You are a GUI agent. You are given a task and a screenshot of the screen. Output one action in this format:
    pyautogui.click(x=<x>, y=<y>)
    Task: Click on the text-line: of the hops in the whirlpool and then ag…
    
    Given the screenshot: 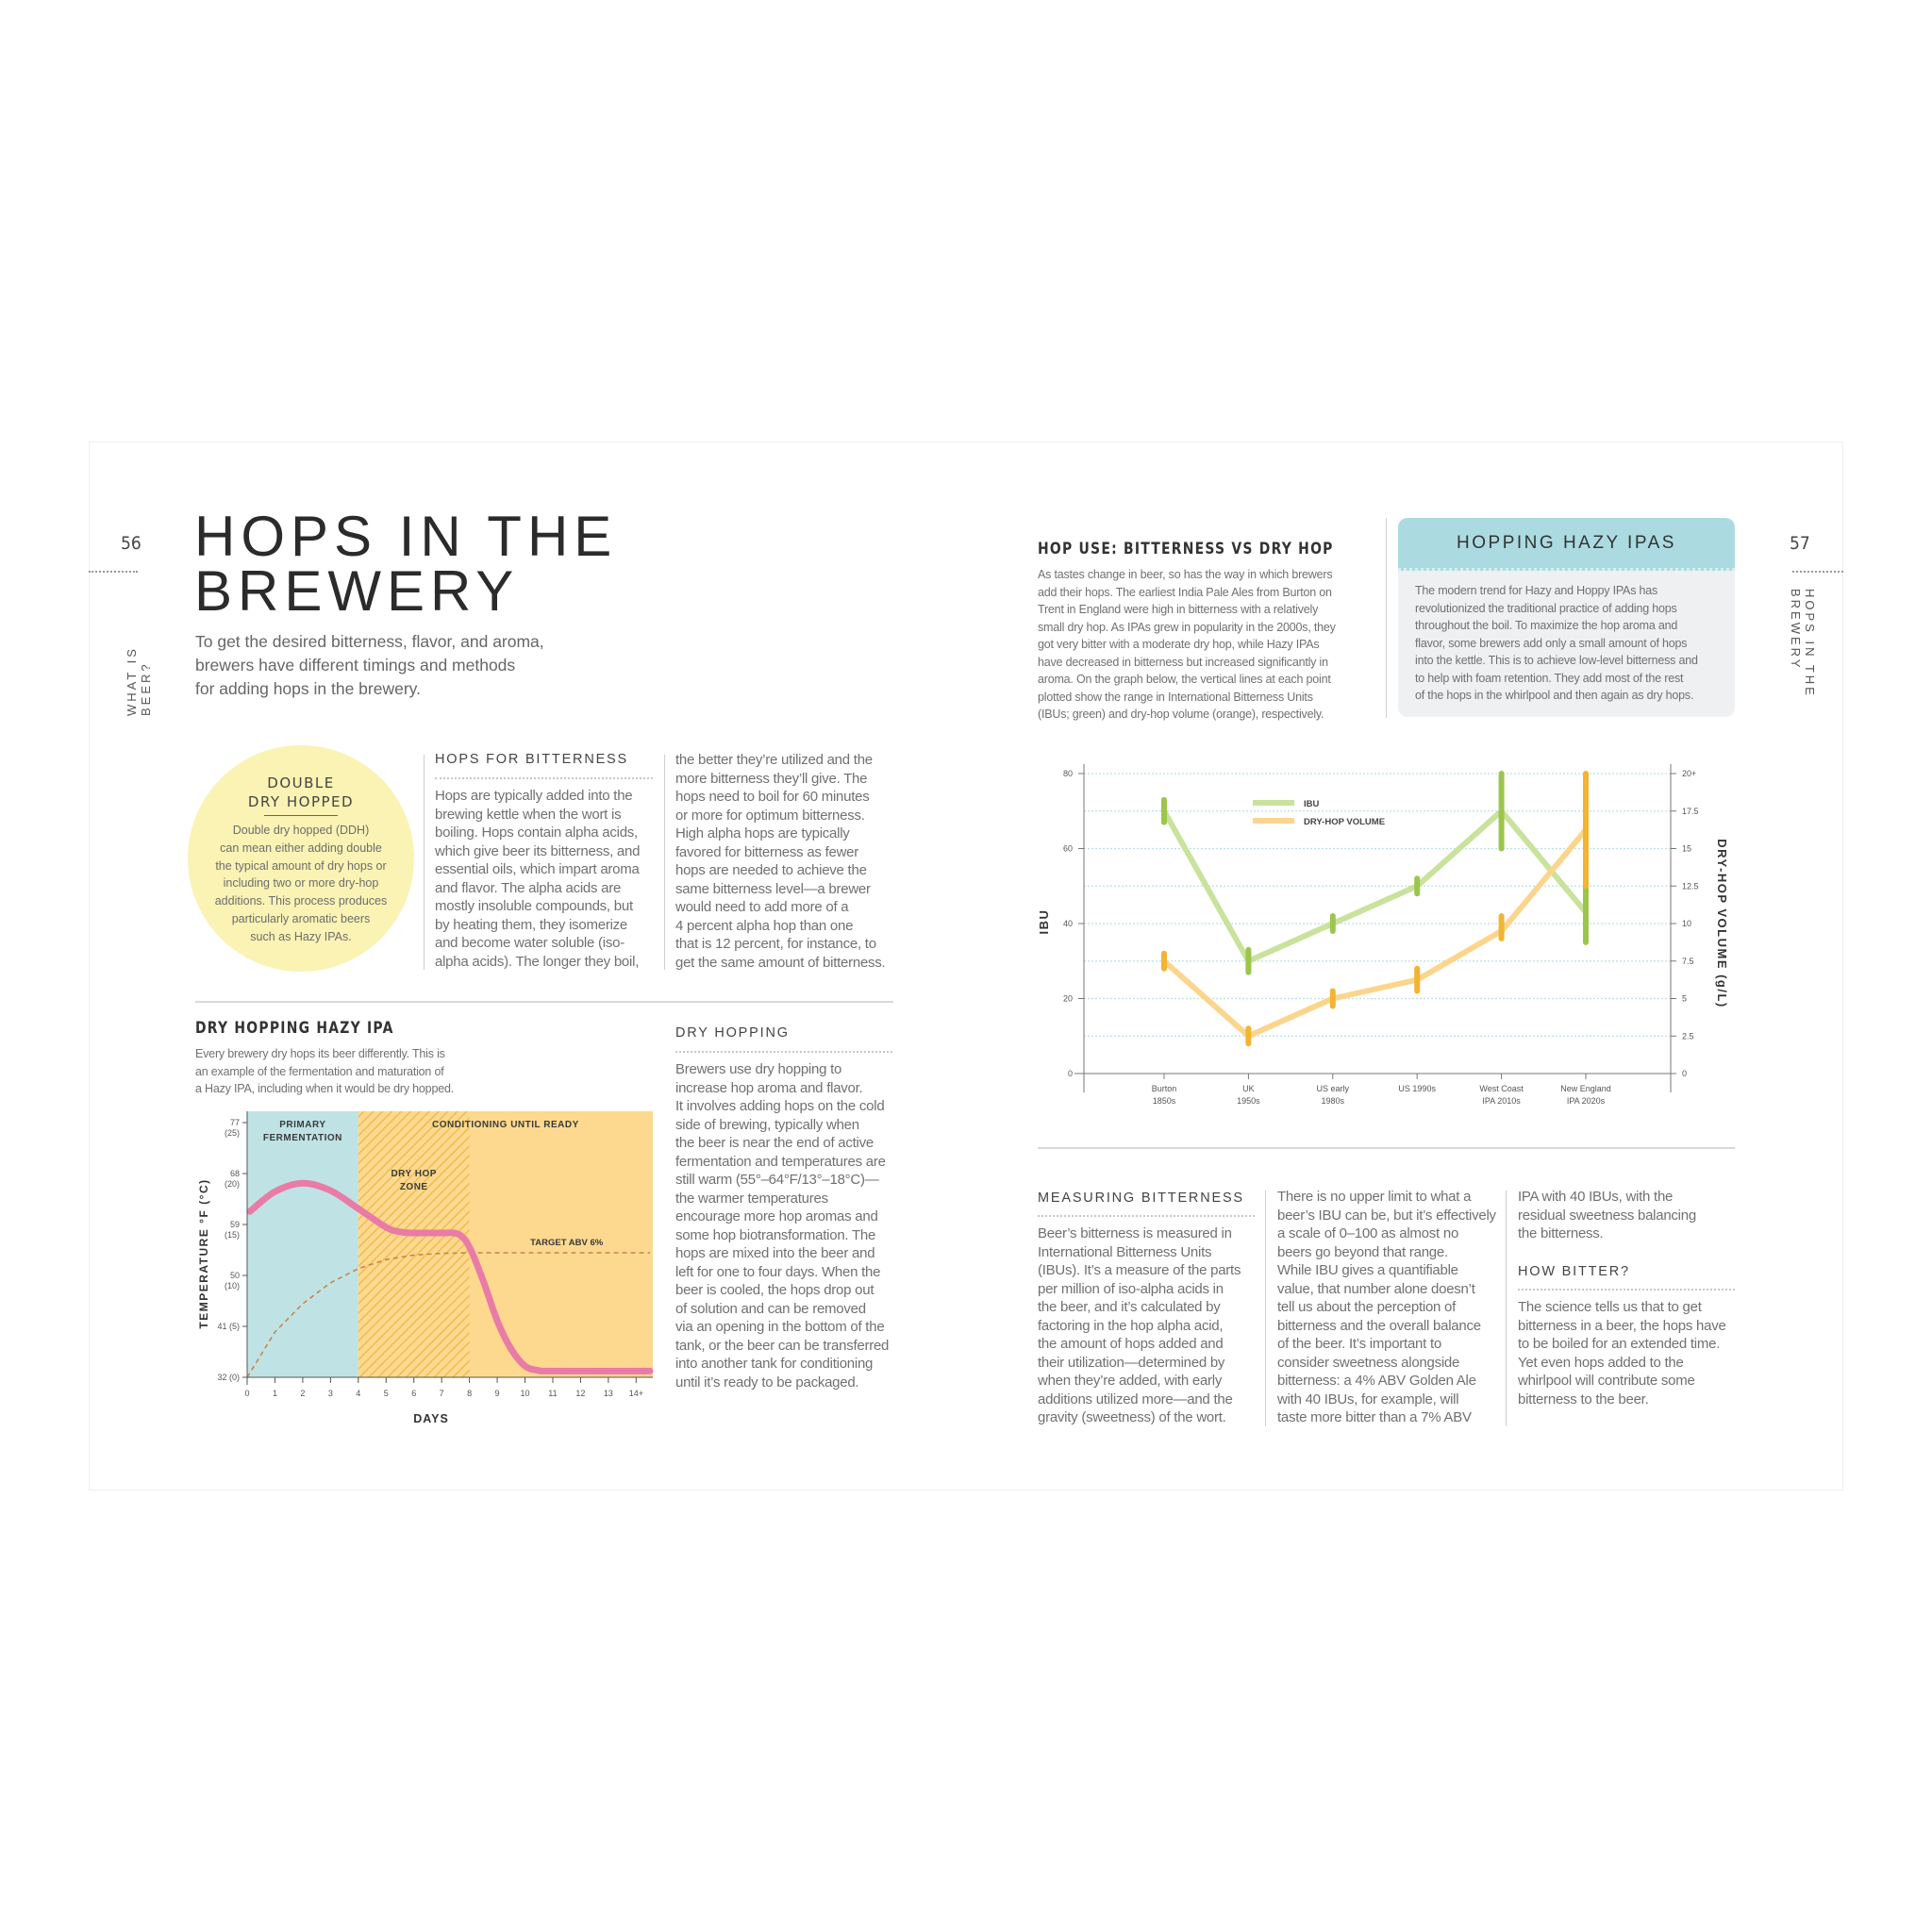 What is the action you would take?
    pyautogui.click(x=1554, y=696)
    